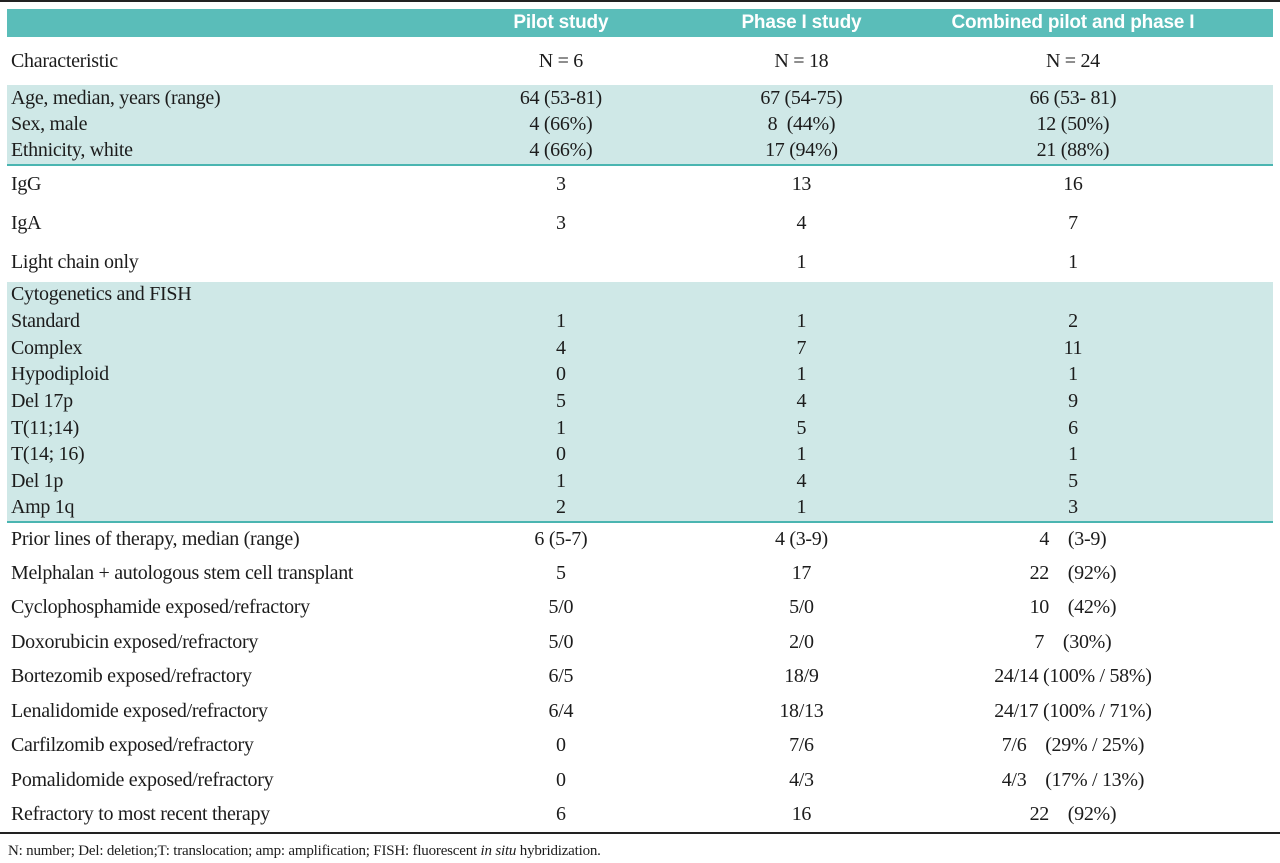 The image size is (1280, 863). I want to click on subheader-n-phase1: N = 18, so click(801, 61).